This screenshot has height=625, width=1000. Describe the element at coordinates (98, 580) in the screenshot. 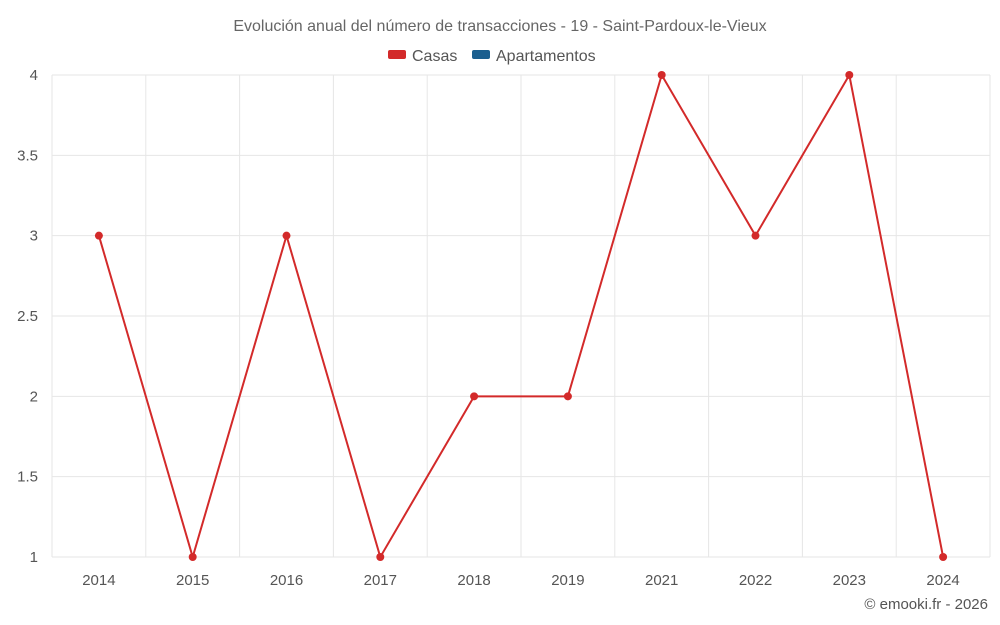

I see `x-tick-label: 2014` at that location.